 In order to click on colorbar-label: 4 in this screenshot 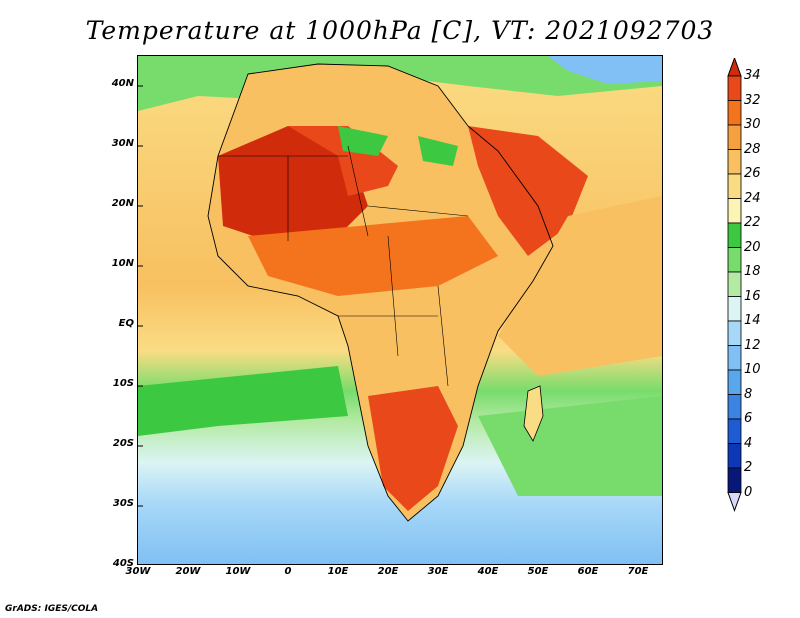, I will do `click(748, 443)`.